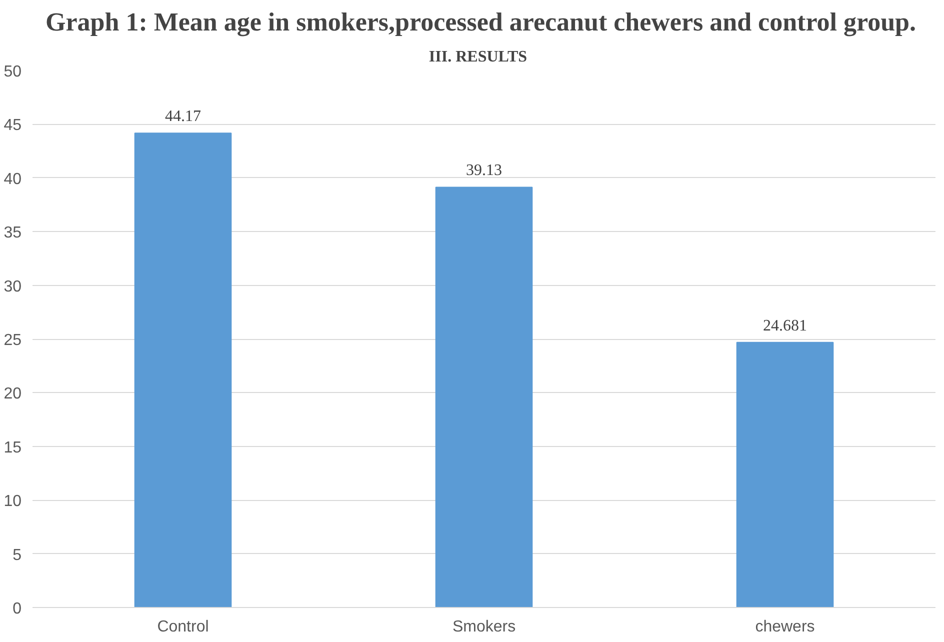 This screenshot has height=642, width=944. I want to click on y-tick-label: 15, so click(13, 447).